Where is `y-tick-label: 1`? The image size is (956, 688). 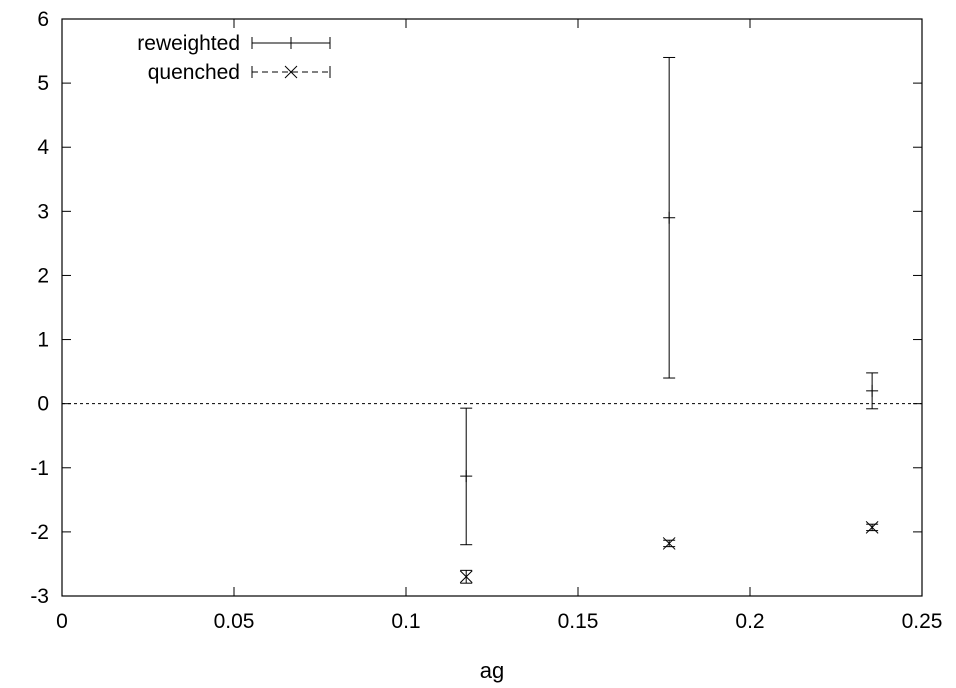 y-tick-label: 1 is located at coordinates (43, 340).